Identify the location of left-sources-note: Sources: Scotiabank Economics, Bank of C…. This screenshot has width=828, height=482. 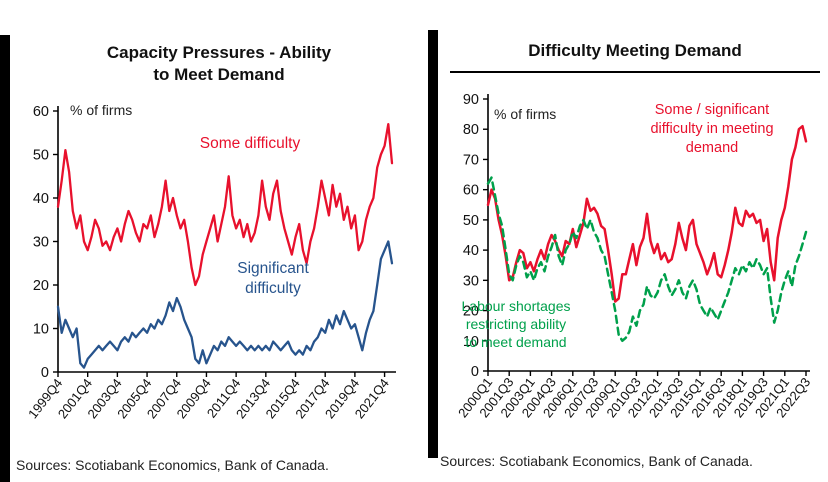
(172, 465).